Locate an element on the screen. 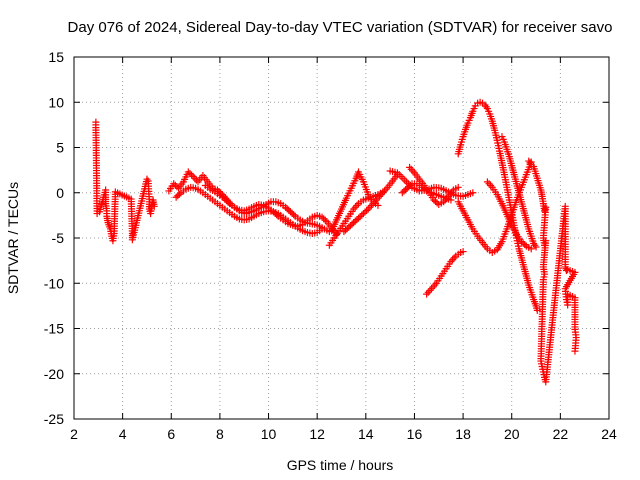 The image size is (640, 480). y-tick-label: -25 is located at coordinates (54, 419).